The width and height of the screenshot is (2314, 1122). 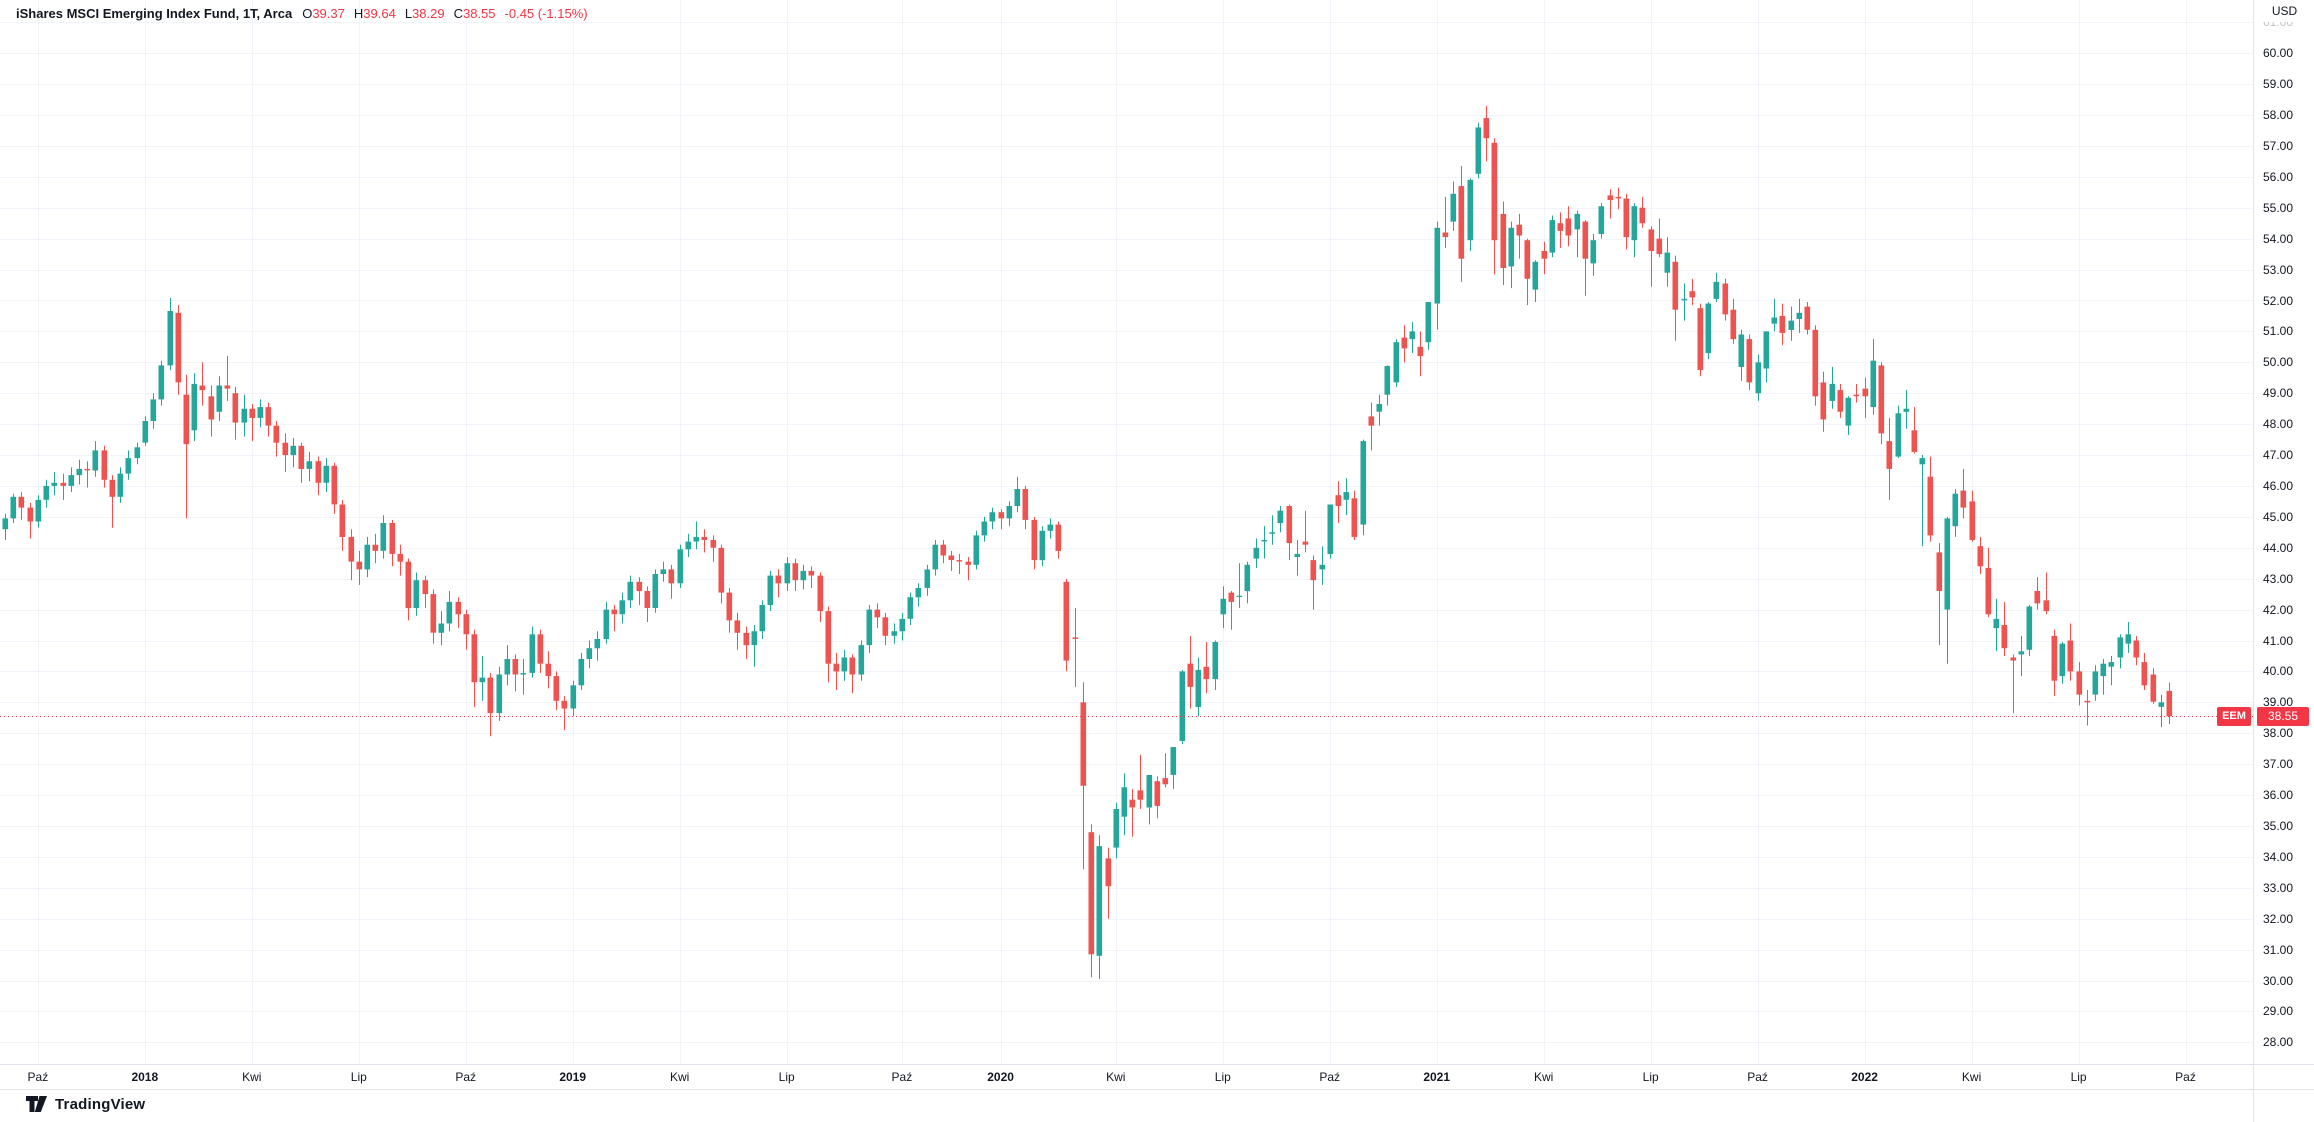 I want to click on price-tick-label: 29.00, so click(x=2278, y=1011).